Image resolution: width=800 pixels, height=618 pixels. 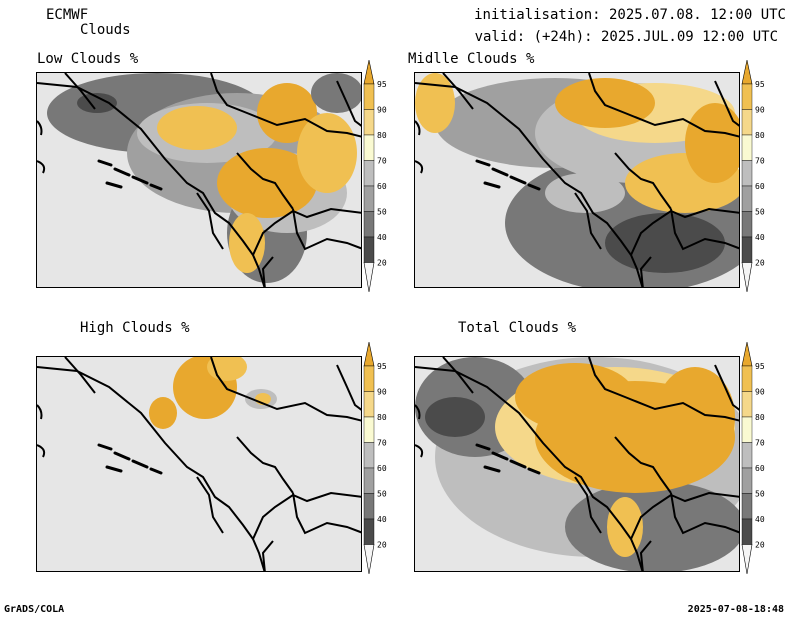 What do you see at coordinates (630, 15) in the screenshot?
I see `initialisation-time: initialisation: 2025.07.08. 12:00 UTC` at bounding box center [630, 15].